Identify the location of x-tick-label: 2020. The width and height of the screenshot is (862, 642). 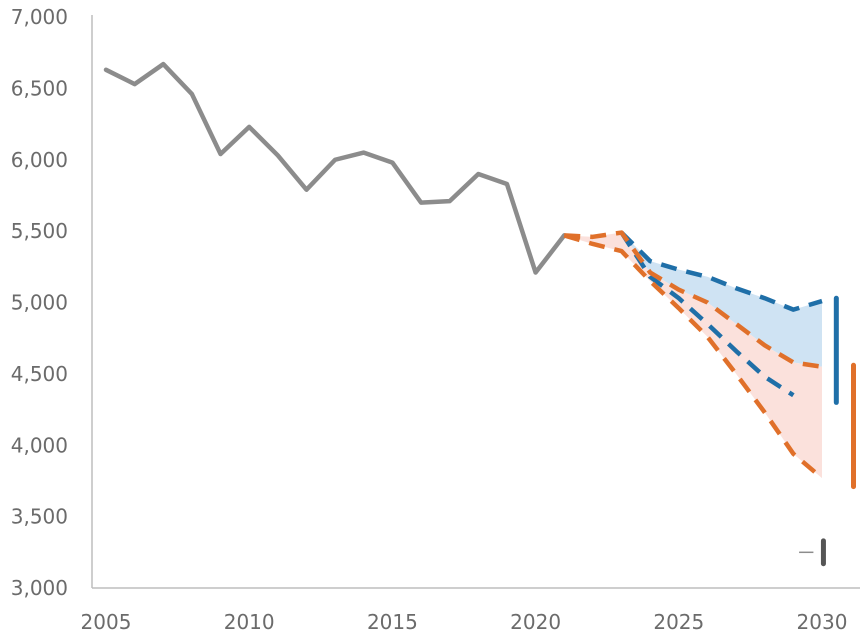
(535, 622).